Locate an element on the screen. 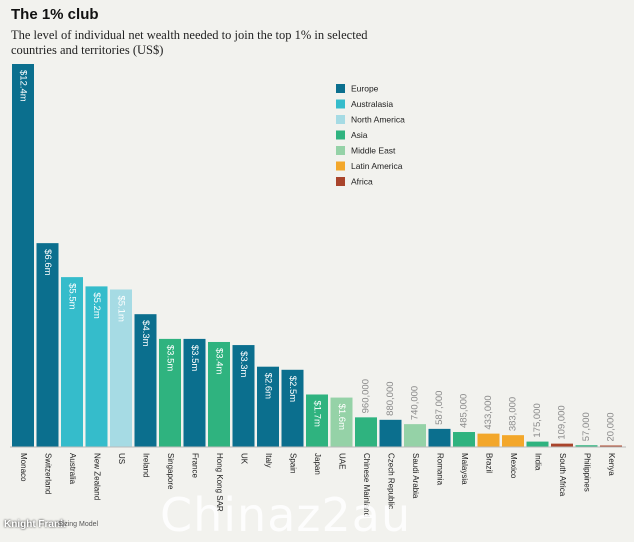 The width and height of the screenshot is (634, 542). legend-label: North America is located at coordinates (378, 119).